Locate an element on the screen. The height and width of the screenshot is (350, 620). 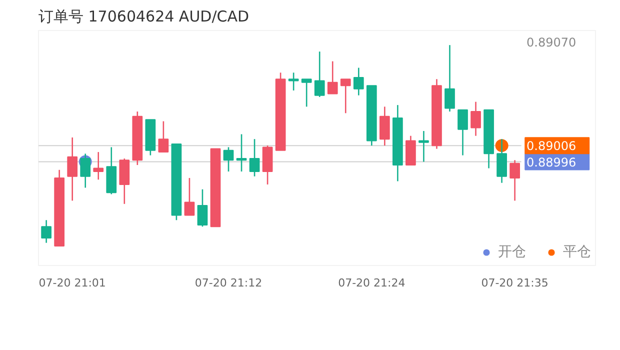
x-tick-label: 07-20 21:24 is located at coordinates (372, 283).